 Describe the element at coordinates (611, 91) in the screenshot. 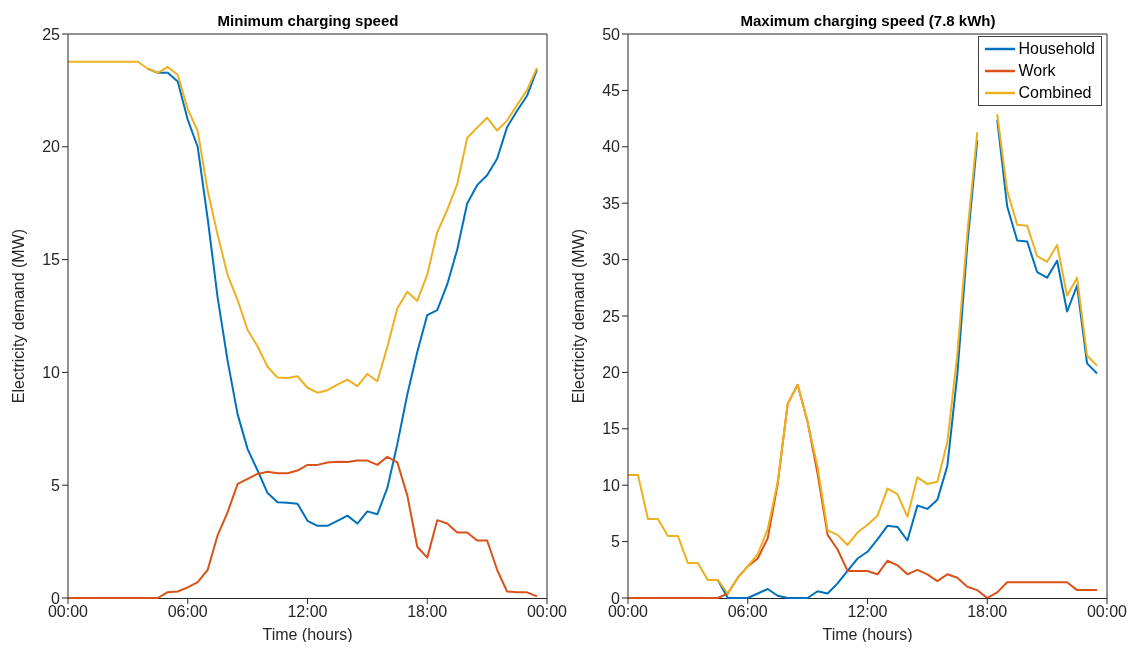

I see `y-tick-label: 45` at that location.